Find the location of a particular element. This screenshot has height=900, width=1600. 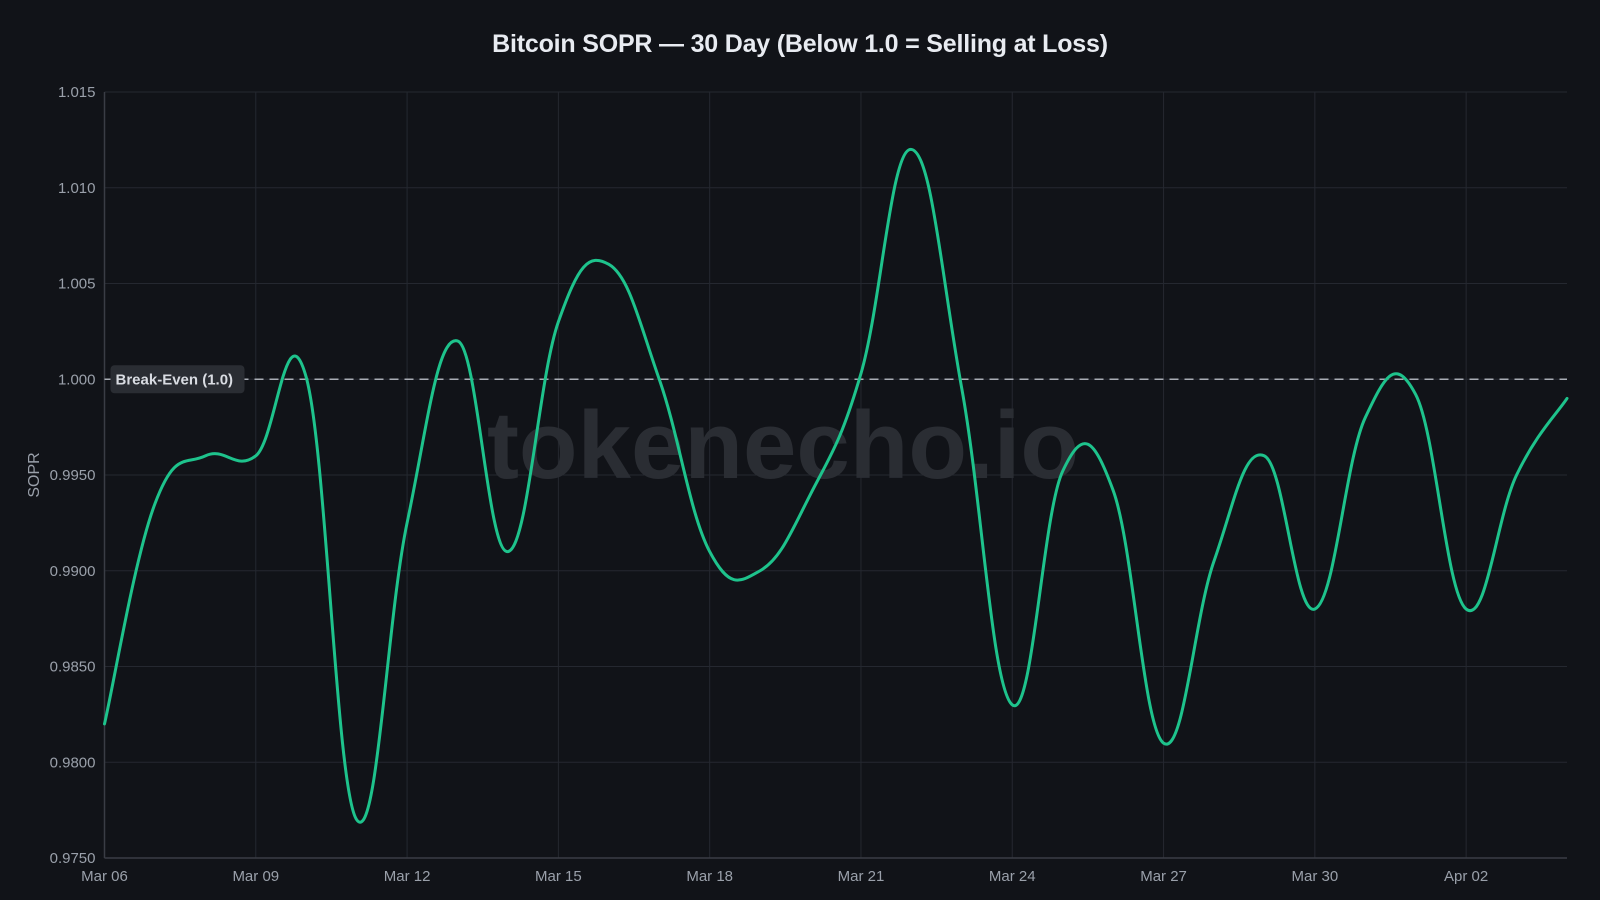

y-tick-label: 0.9950 is located at coordinates (73, 475).